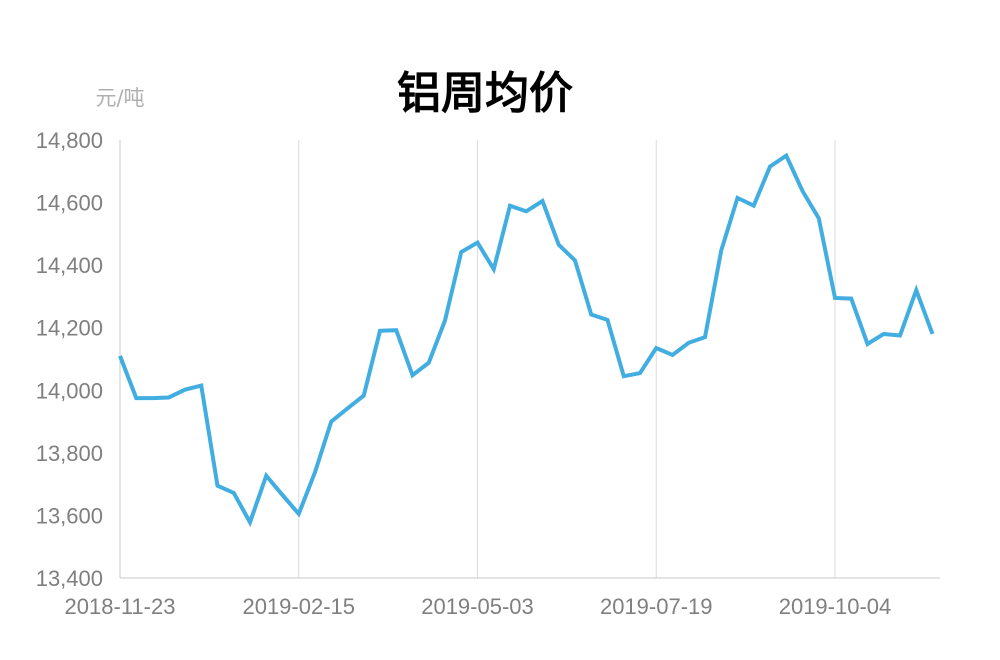  I want to click on y-tick-label: 14,400, so click(69, 265).